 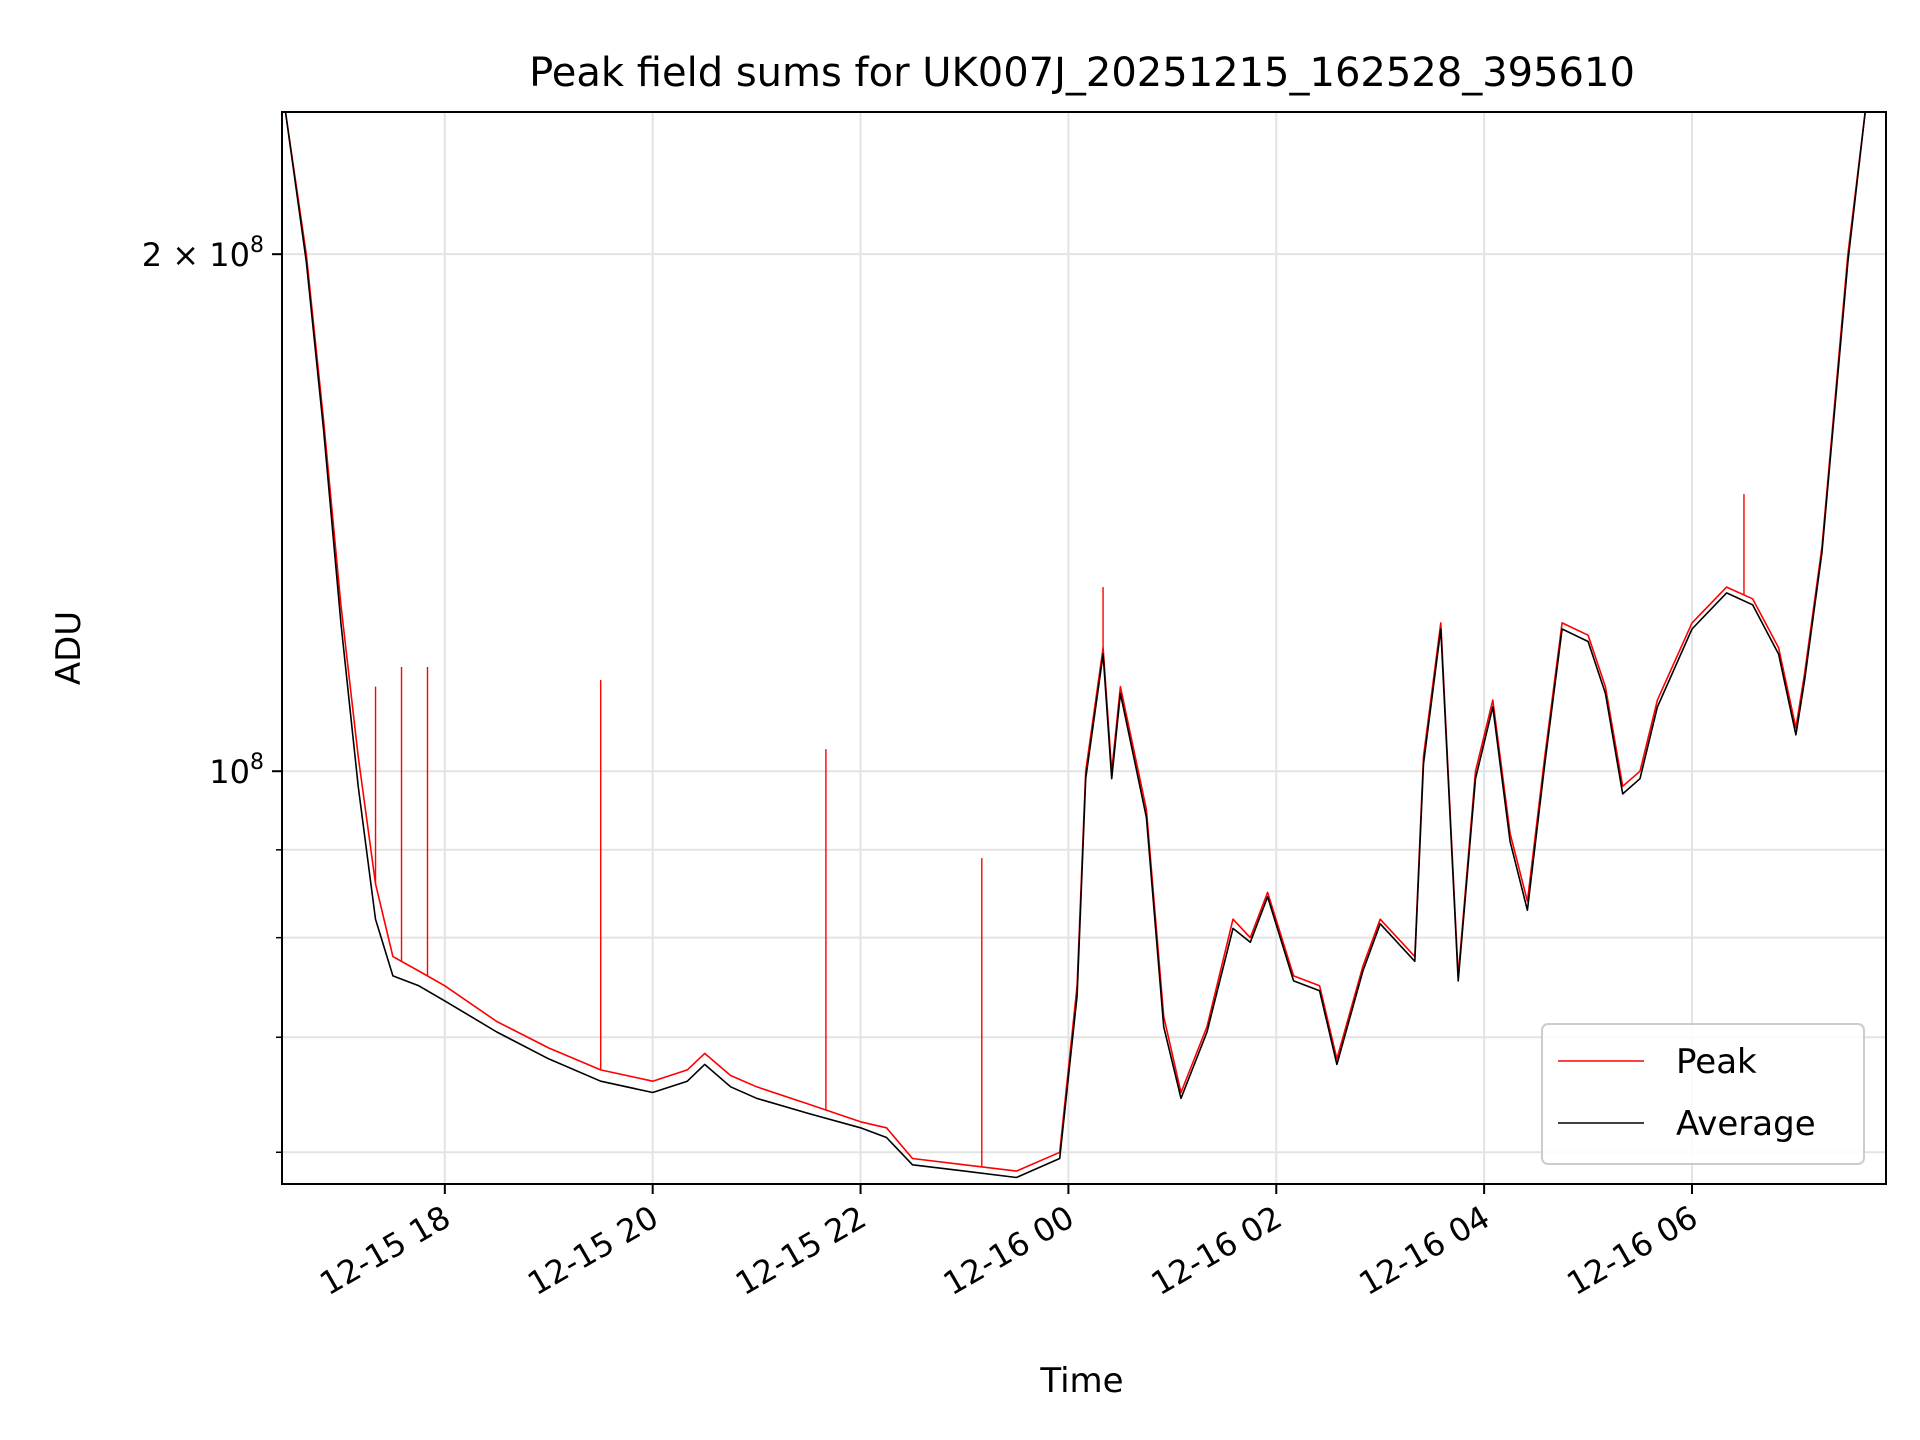 I want to click on y-axis-label: ADU, so click(x=69, y=648).